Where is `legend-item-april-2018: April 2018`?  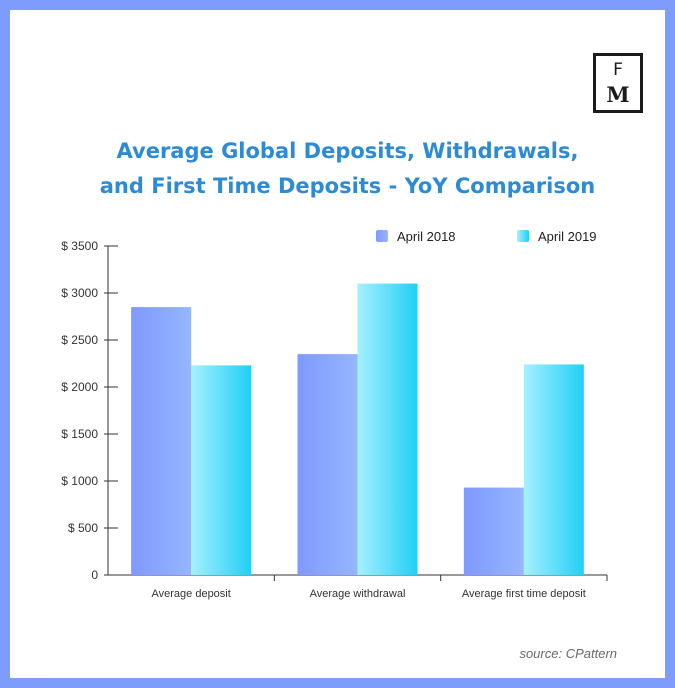 legend-item-april-2018: April 2018 is located at coordinates (416, 236).